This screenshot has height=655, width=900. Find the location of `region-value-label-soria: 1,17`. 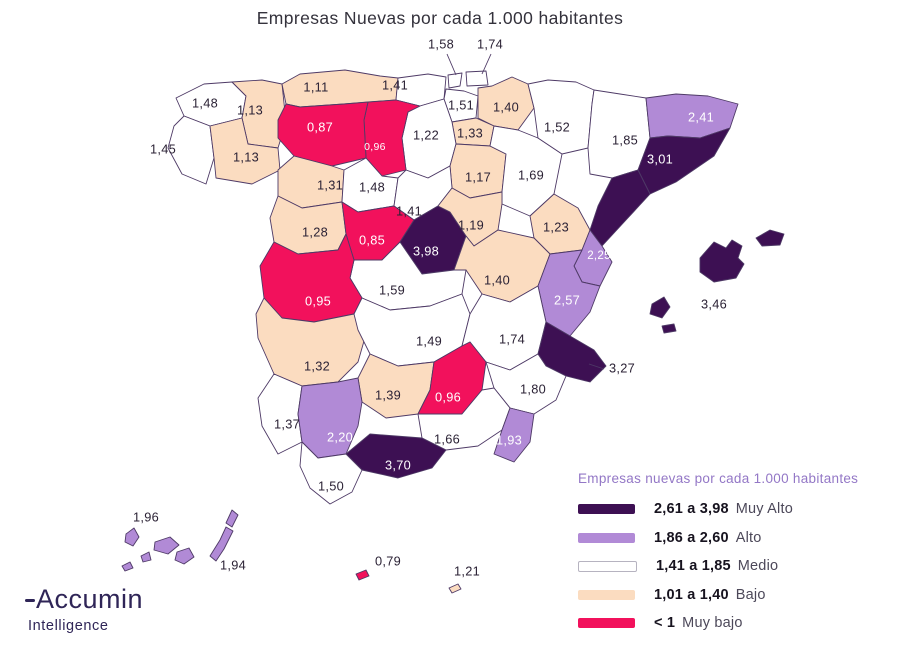

region-value-label-soria: 1,17 is located at coordinates (478, 176).